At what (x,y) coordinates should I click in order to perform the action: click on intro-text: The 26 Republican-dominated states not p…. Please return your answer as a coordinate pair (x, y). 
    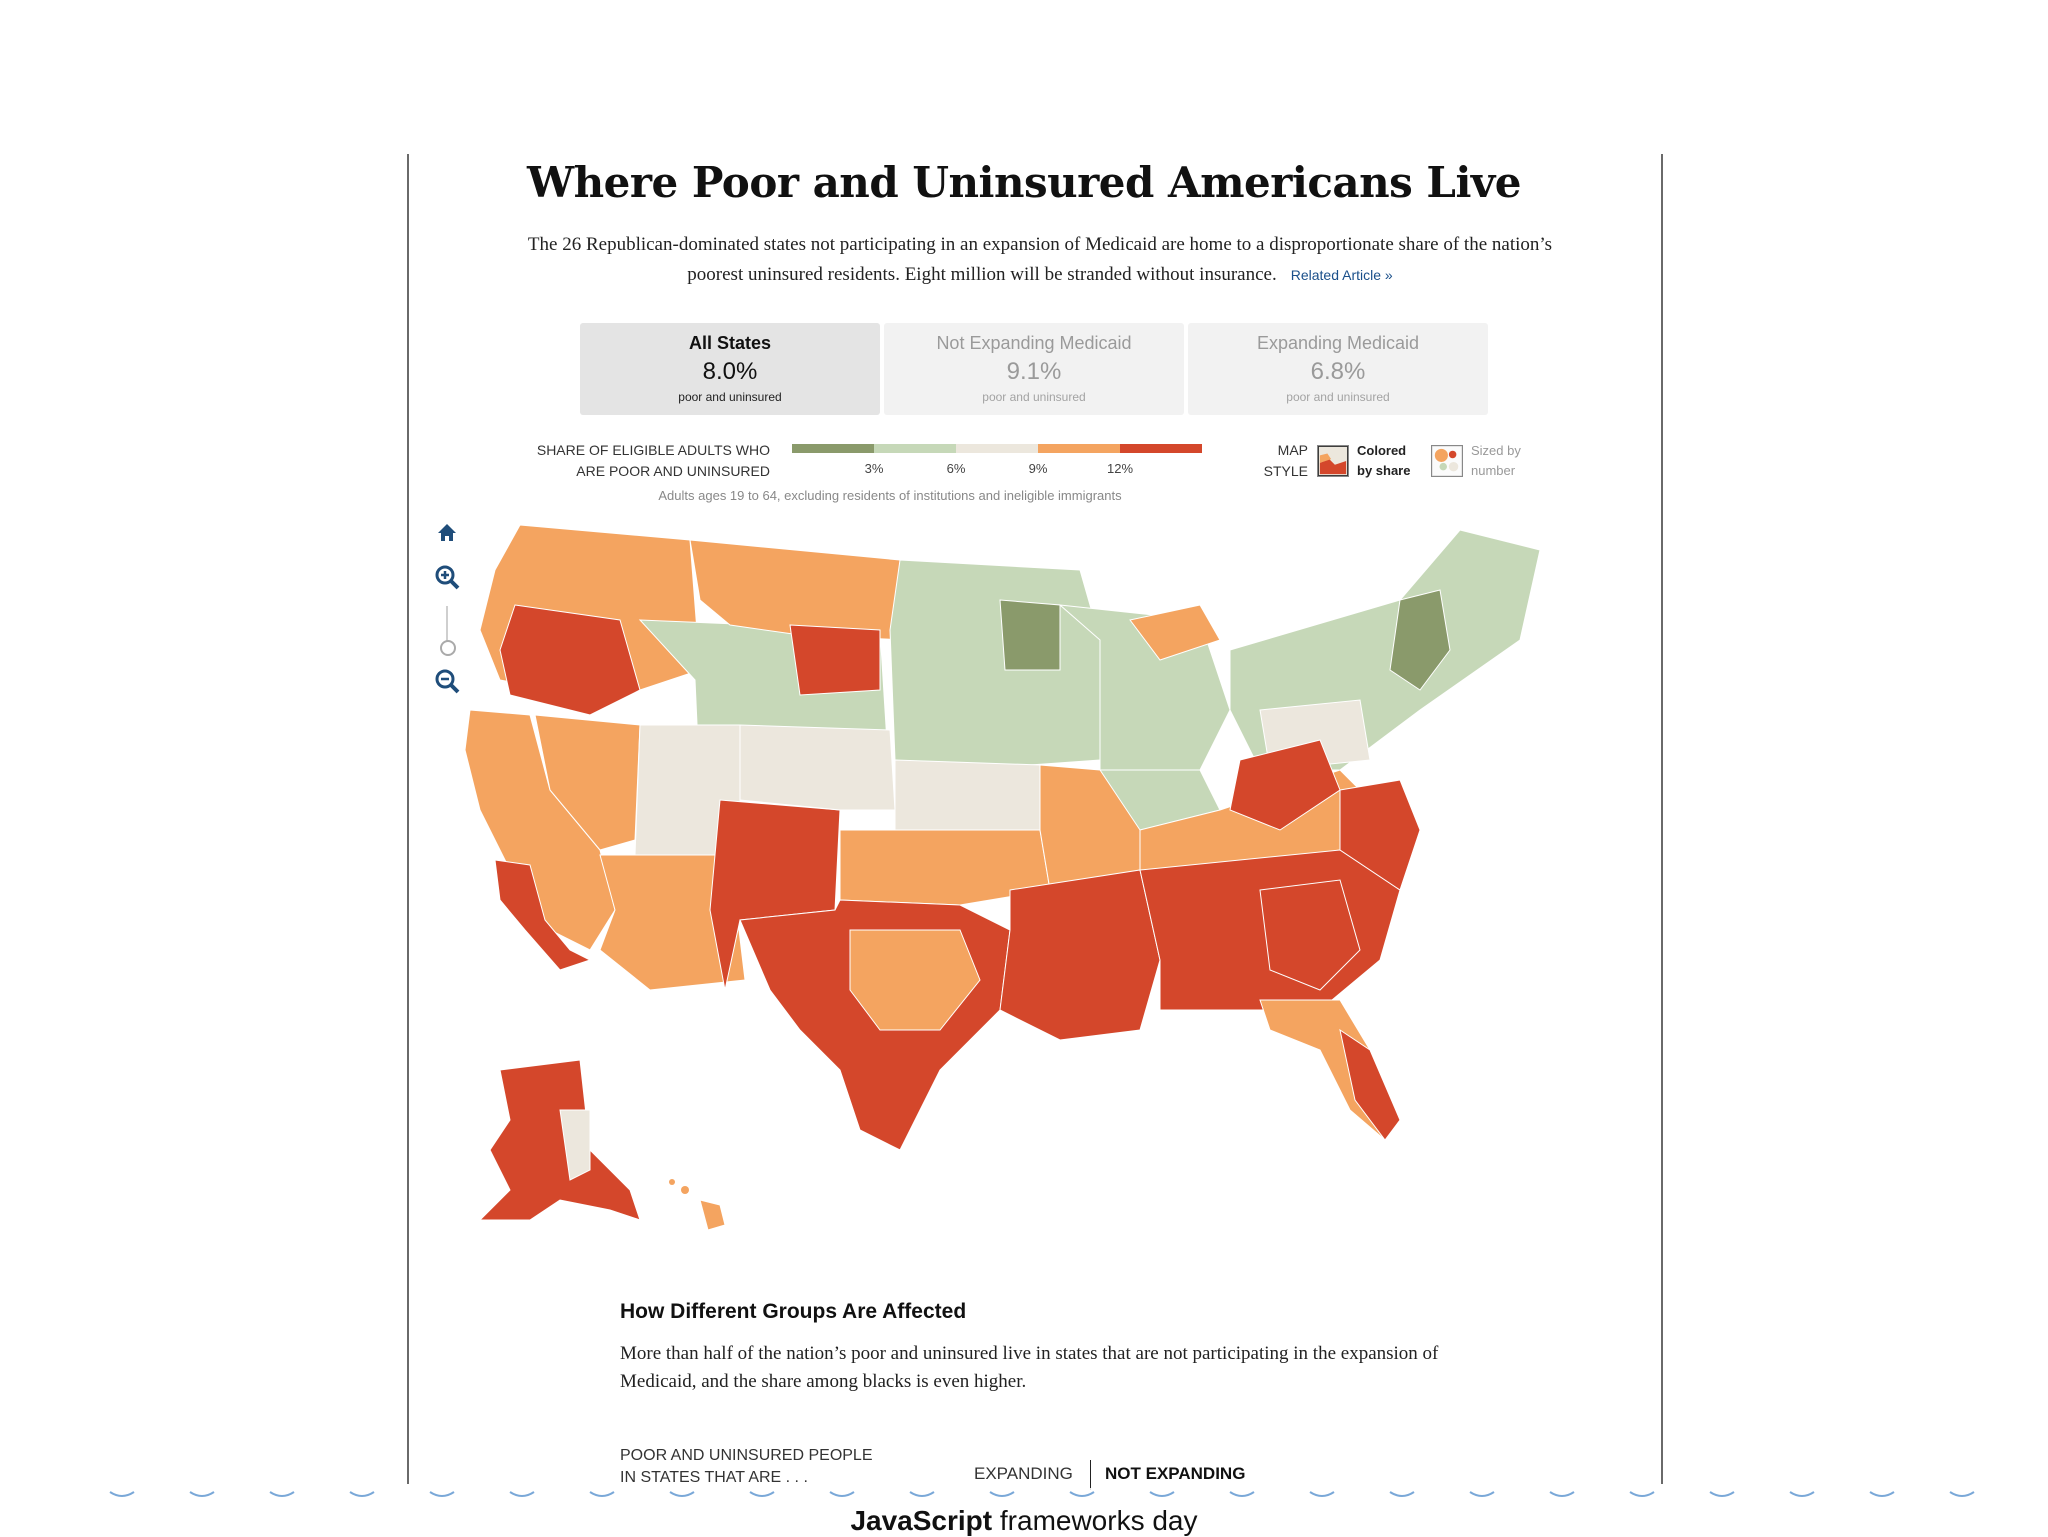
    Looking at the image, I should click on (1040, 259).